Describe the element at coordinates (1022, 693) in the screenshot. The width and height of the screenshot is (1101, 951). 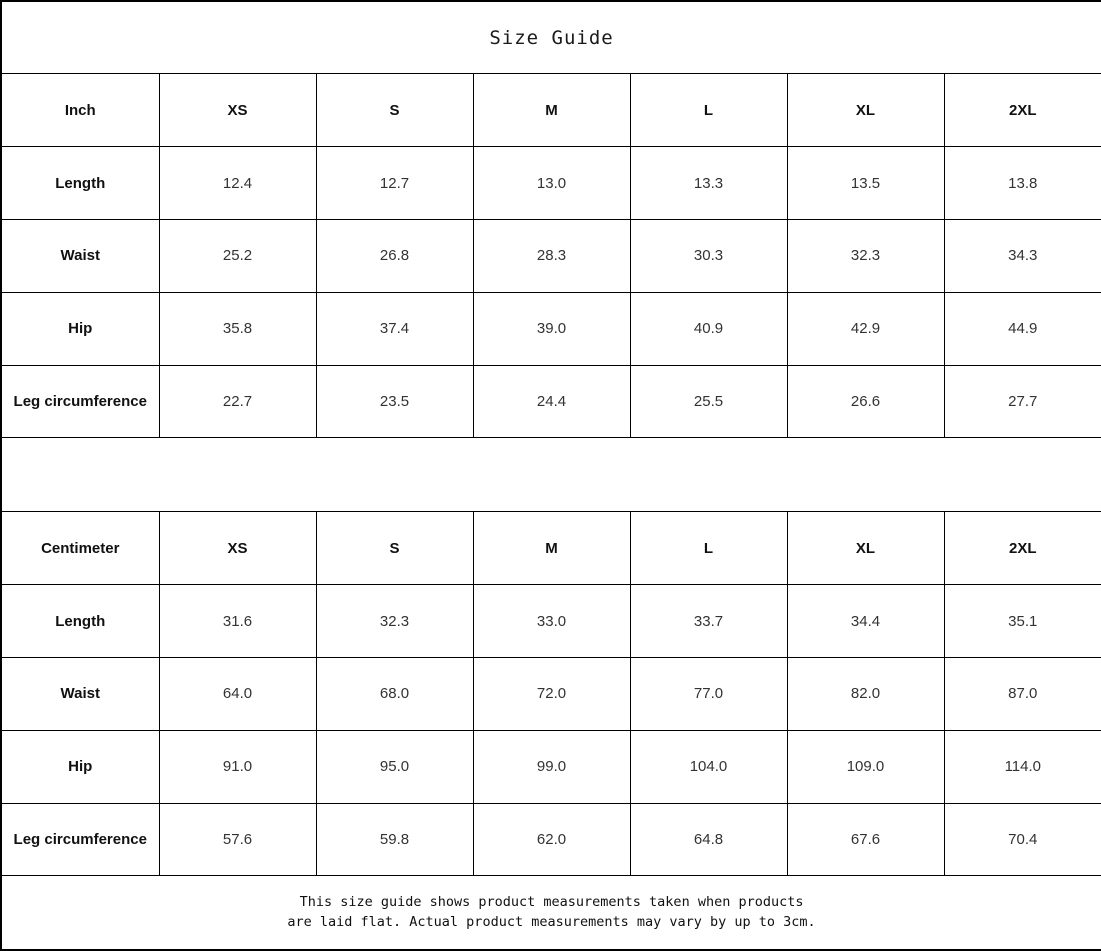
I see `measurement-value: 87.0` at that location.